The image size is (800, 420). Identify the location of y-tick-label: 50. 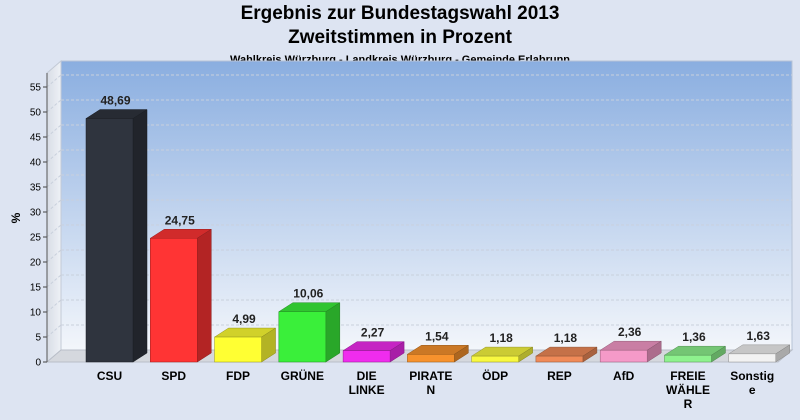
(36, 113).